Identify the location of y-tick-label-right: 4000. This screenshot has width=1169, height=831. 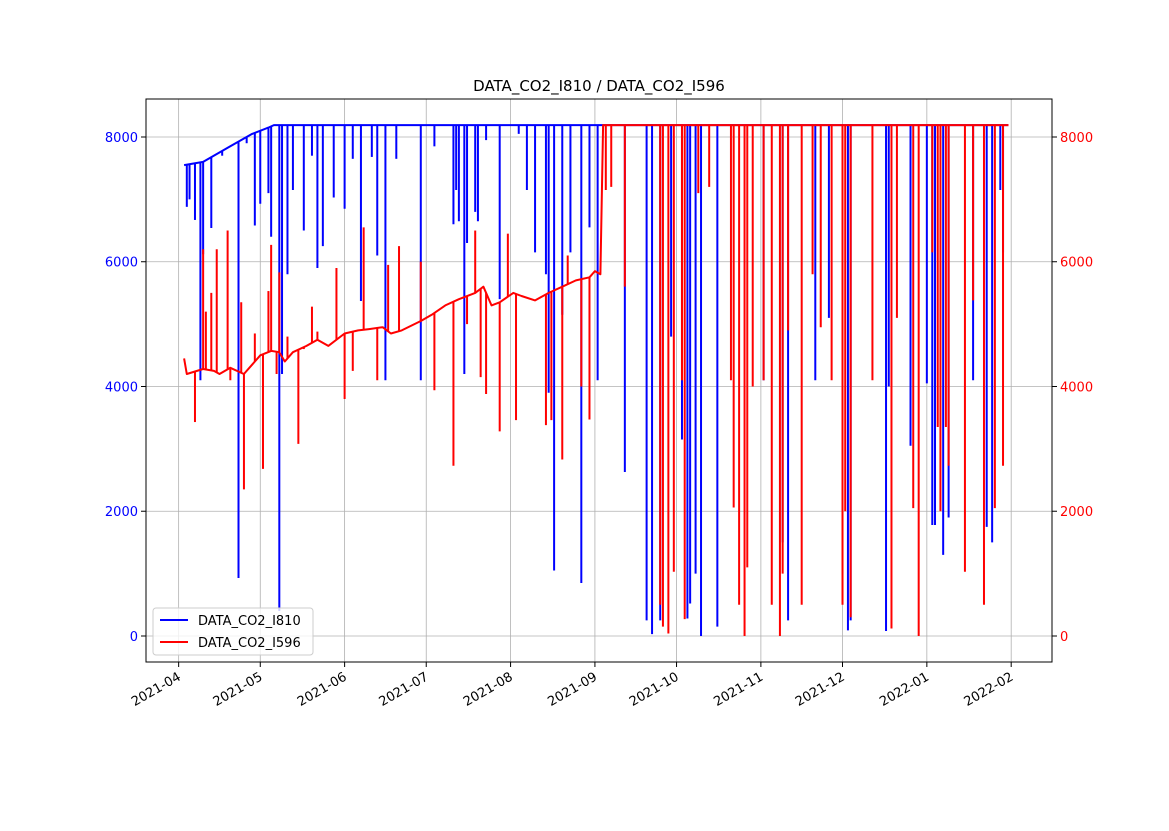
(1076, 387).